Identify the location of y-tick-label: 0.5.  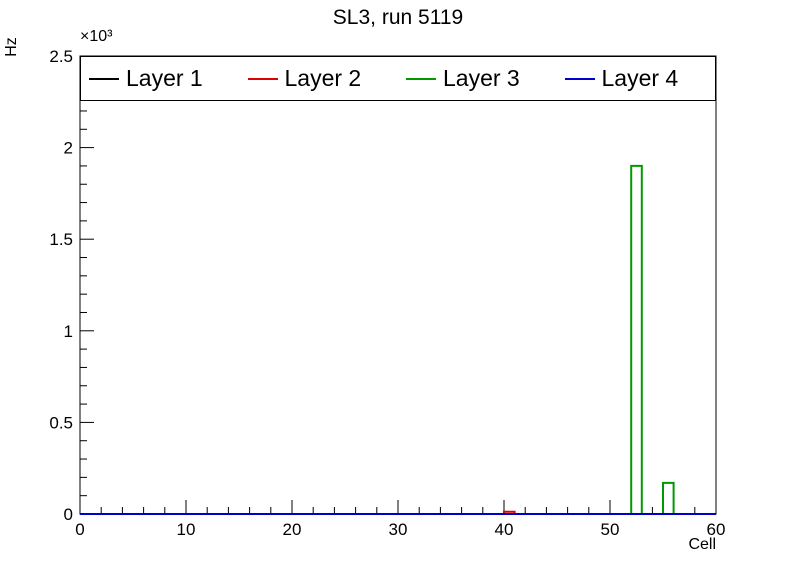
(61, 422).